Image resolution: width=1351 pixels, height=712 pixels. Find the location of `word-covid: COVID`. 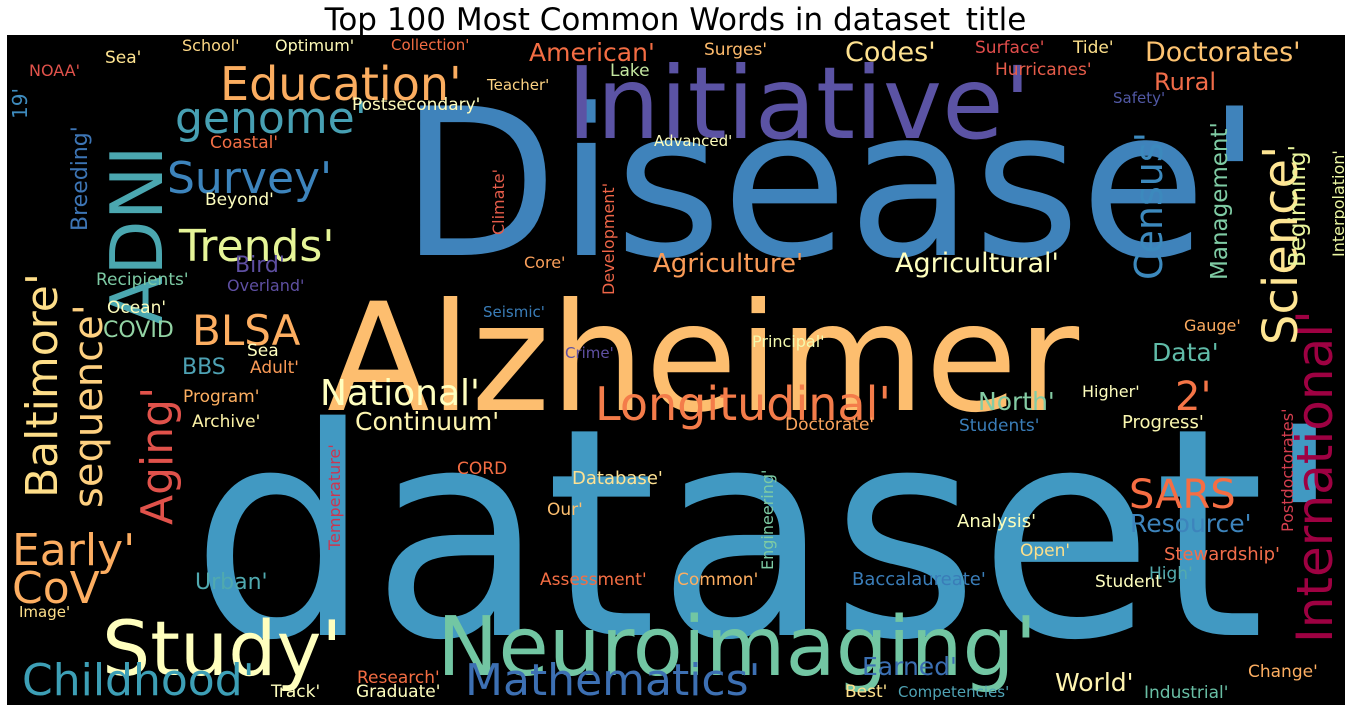

word-covid: COVID is located at coordinates (138, 330).